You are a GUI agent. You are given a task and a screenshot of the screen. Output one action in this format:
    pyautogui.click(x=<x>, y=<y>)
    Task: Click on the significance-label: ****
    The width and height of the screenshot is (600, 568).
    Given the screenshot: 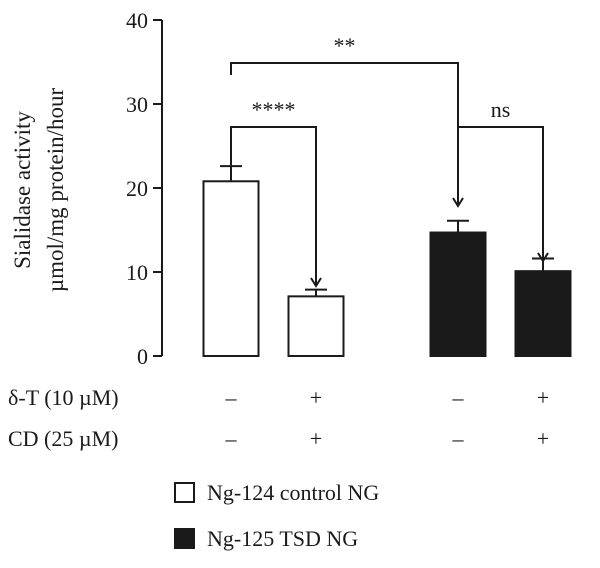 What is the action you would take?
    pyautogui.click(x=274, y=109)
    